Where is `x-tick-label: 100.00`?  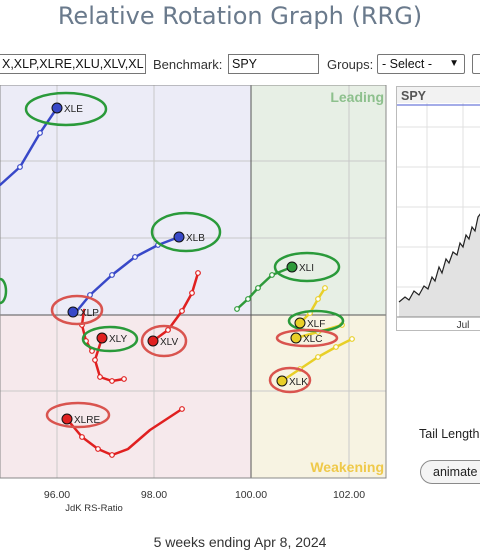 x-tick-label: 100.00 is located at coordinates (251, 495).